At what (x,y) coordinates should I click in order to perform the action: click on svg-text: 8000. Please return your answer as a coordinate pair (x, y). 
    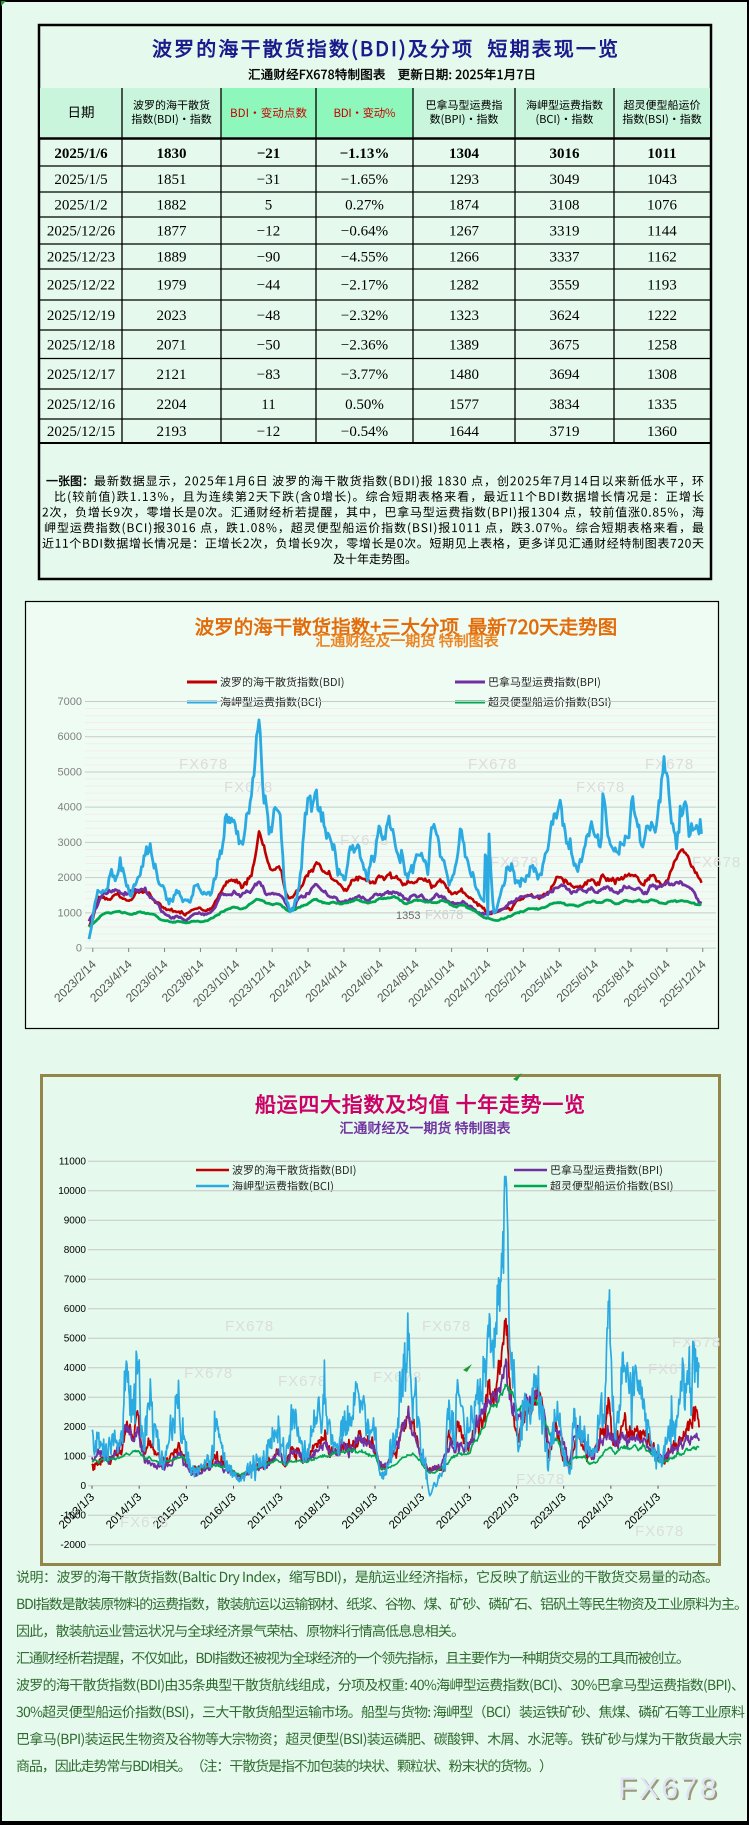
    Looking at the image, I should click on (75, 1250).